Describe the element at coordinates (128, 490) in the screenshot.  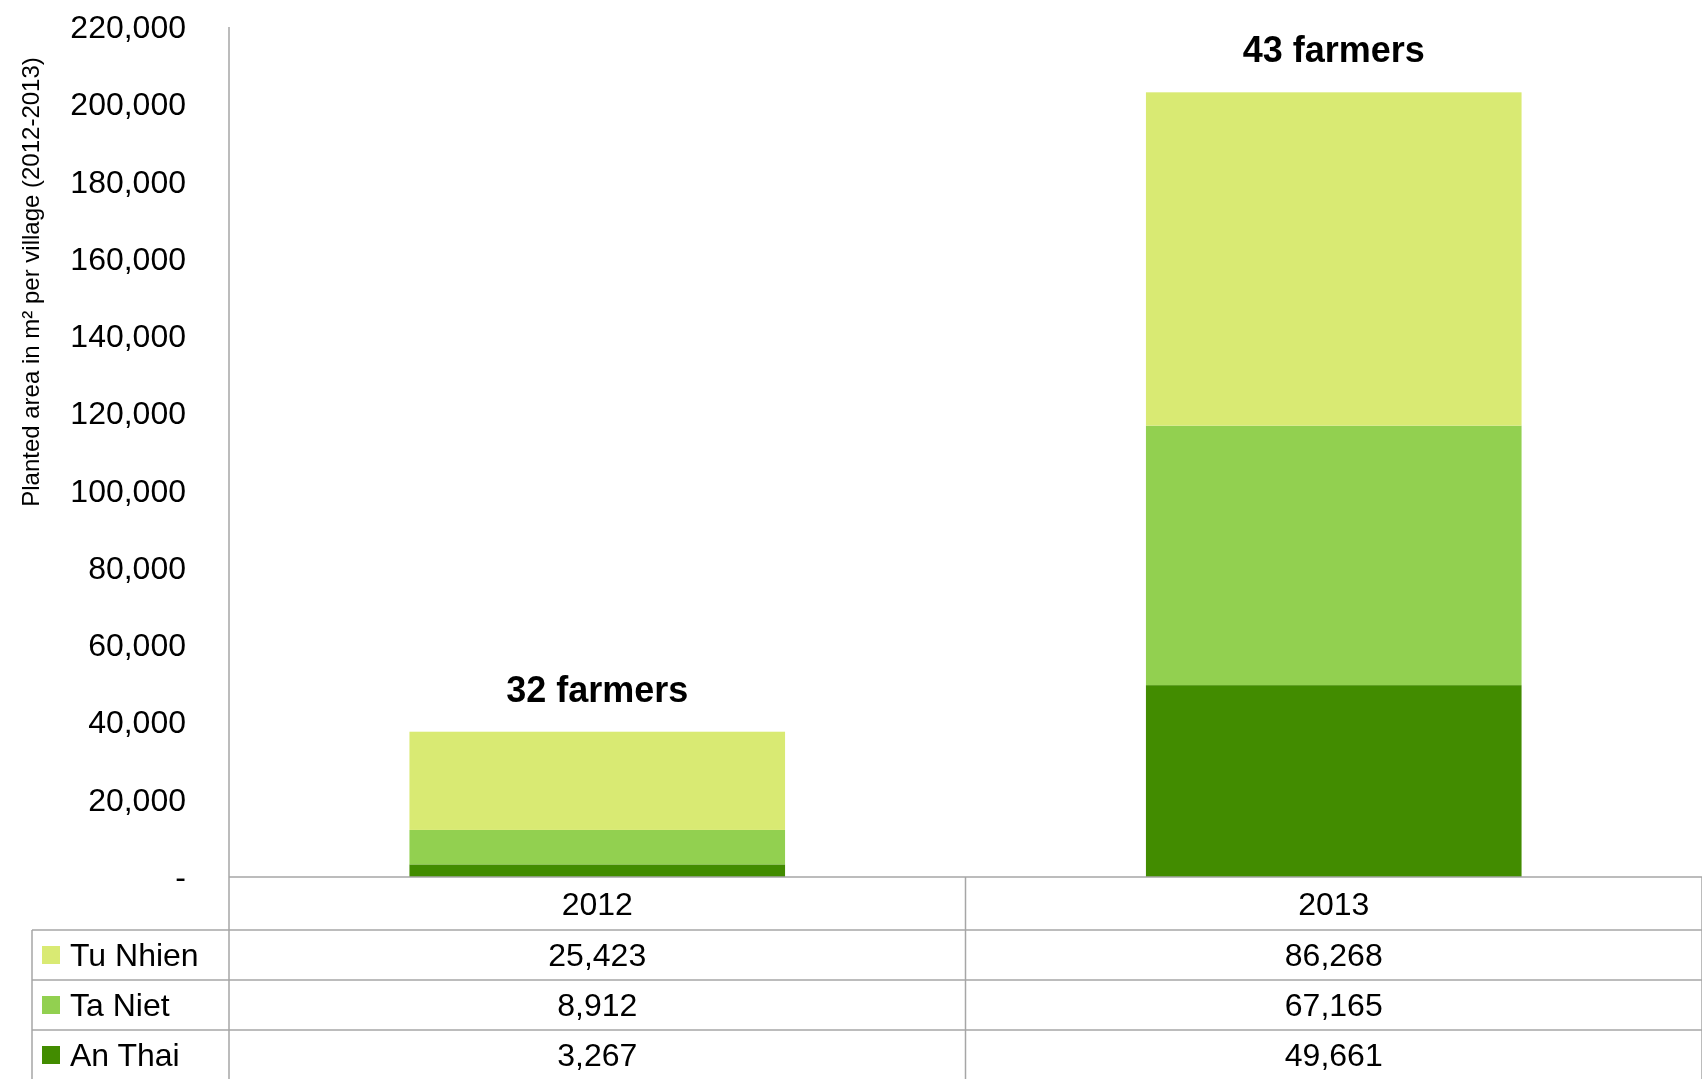
I see `y-tick-label: 100,000` at that location.